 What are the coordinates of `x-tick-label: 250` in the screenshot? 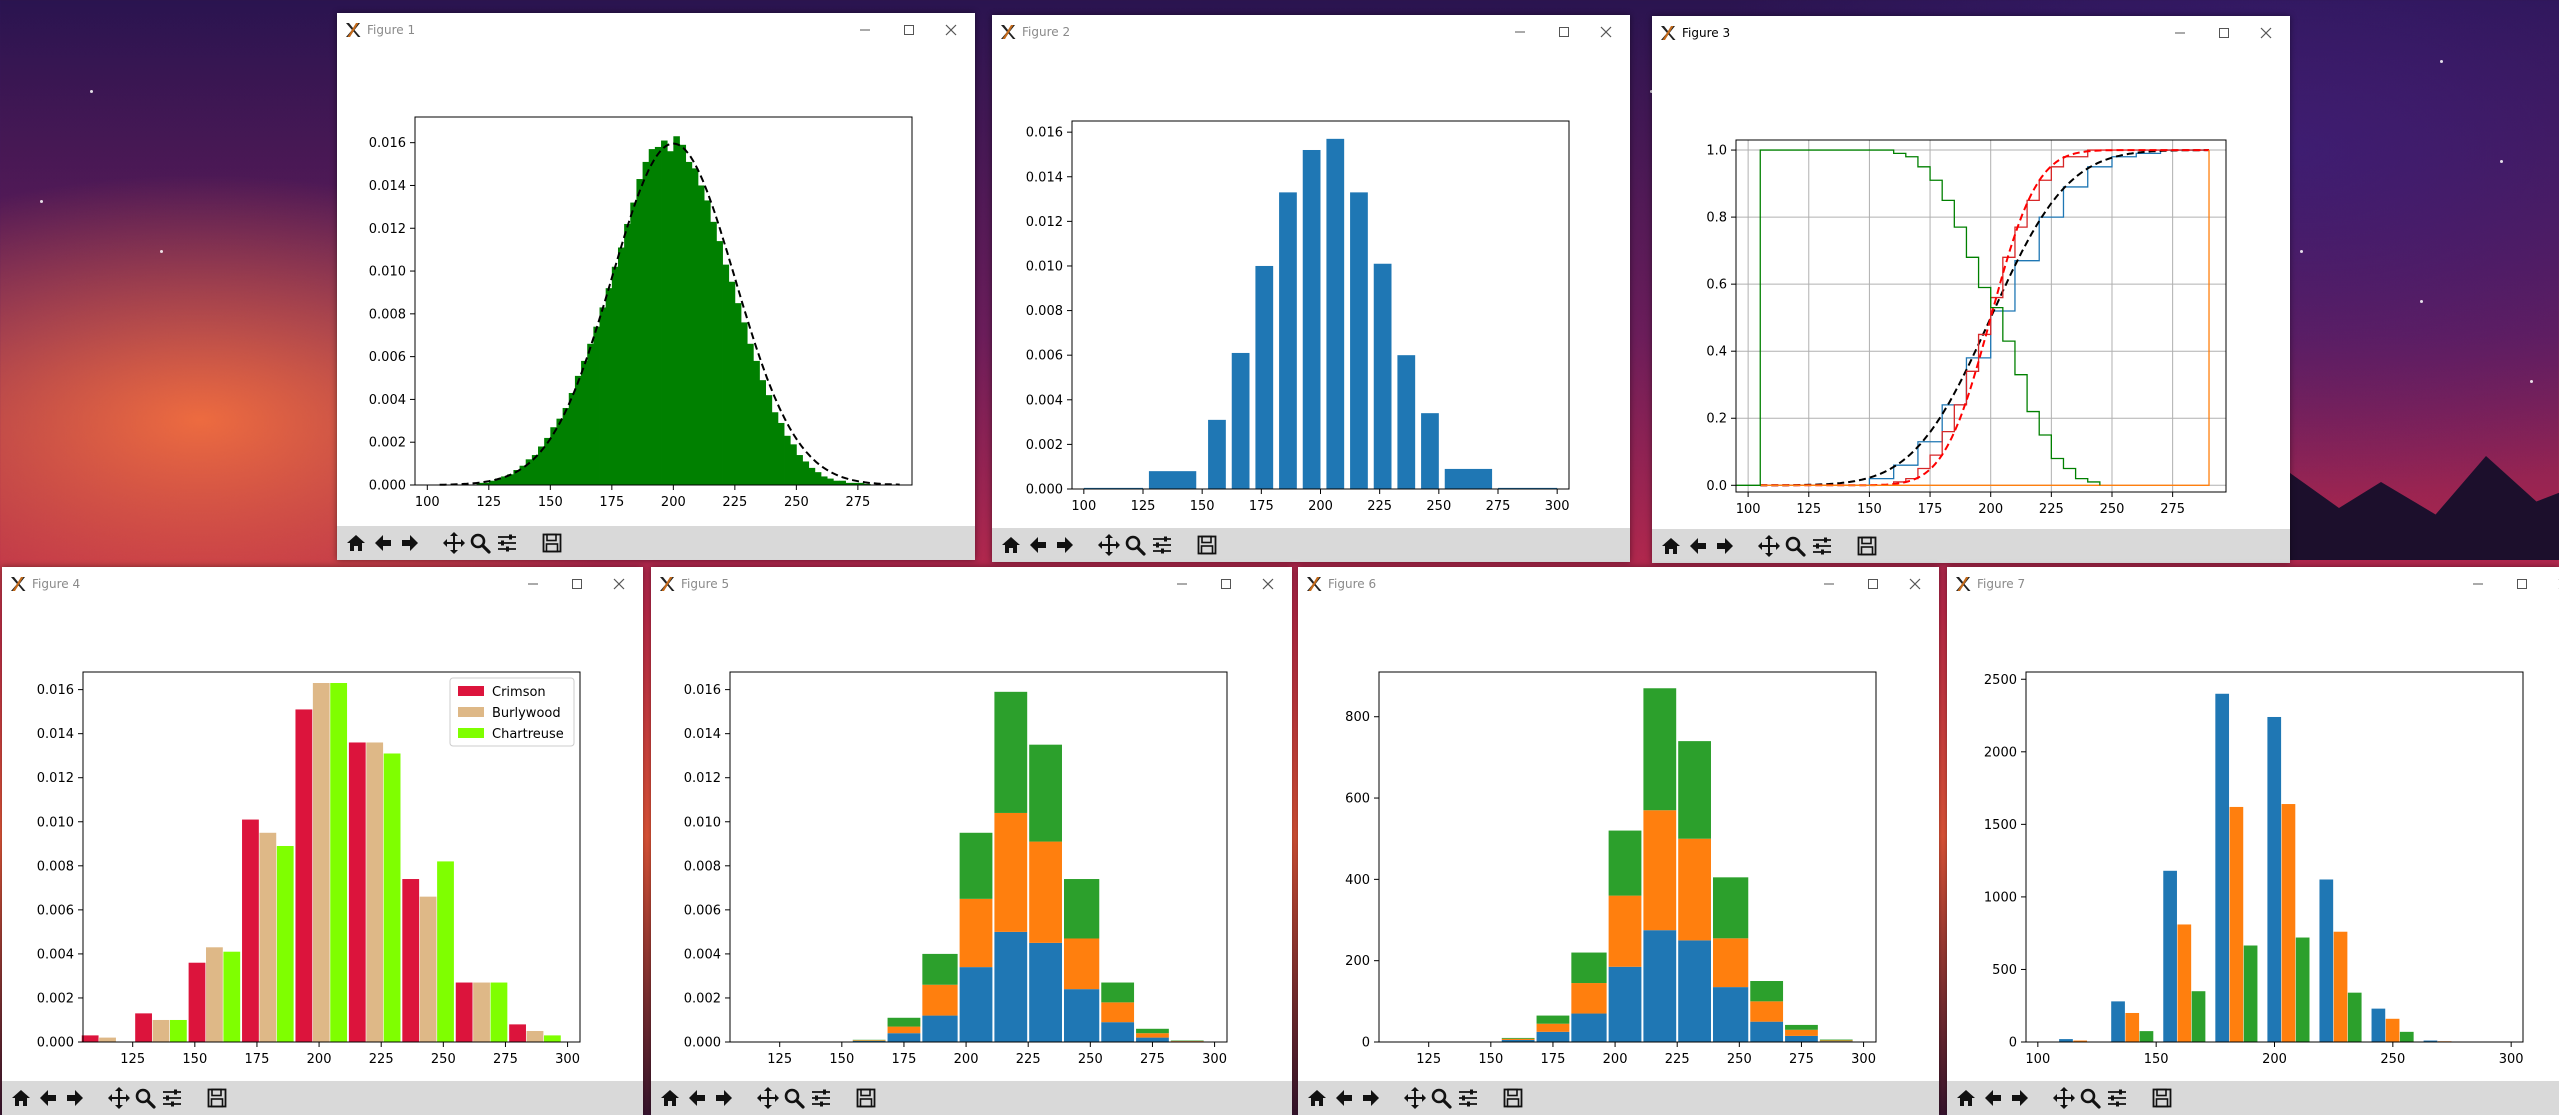 It's located at (443, 1059).